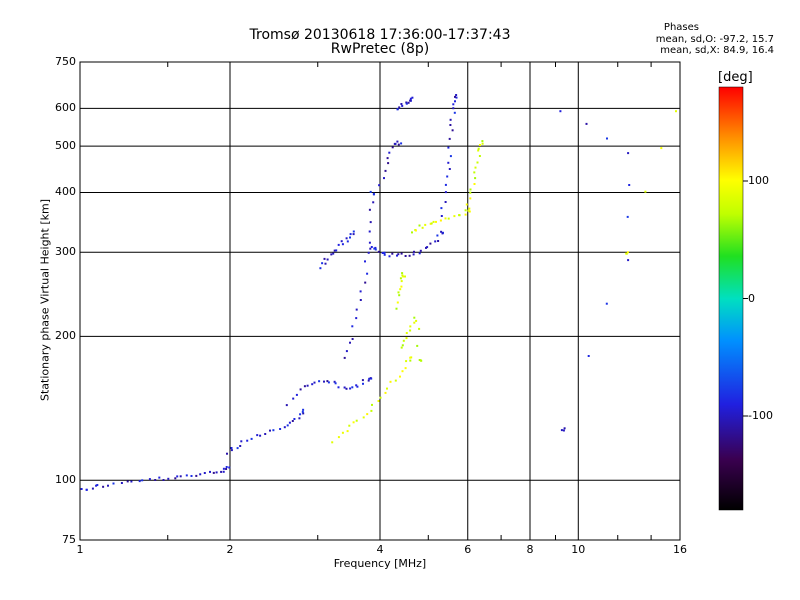 This screenshot has height=600, width=800. I want to click on y-tick-label: 100, so click(65, 480).